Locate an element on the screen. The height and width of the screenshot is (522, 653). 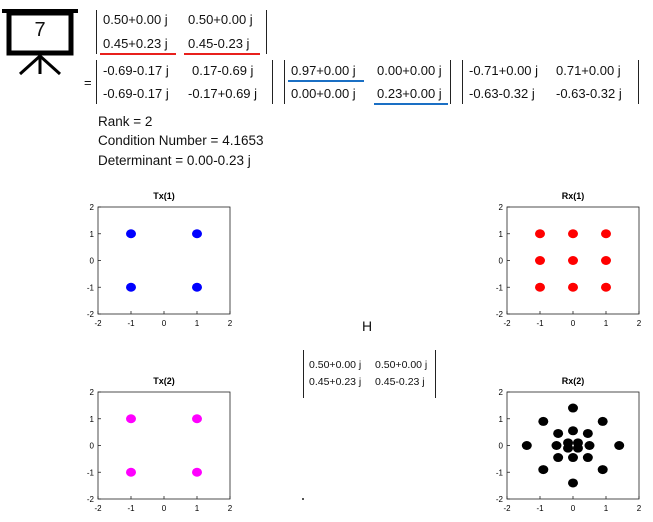
matrix-h-small-cell: 0.45+0.23 j is located at coordinates (335, 382).